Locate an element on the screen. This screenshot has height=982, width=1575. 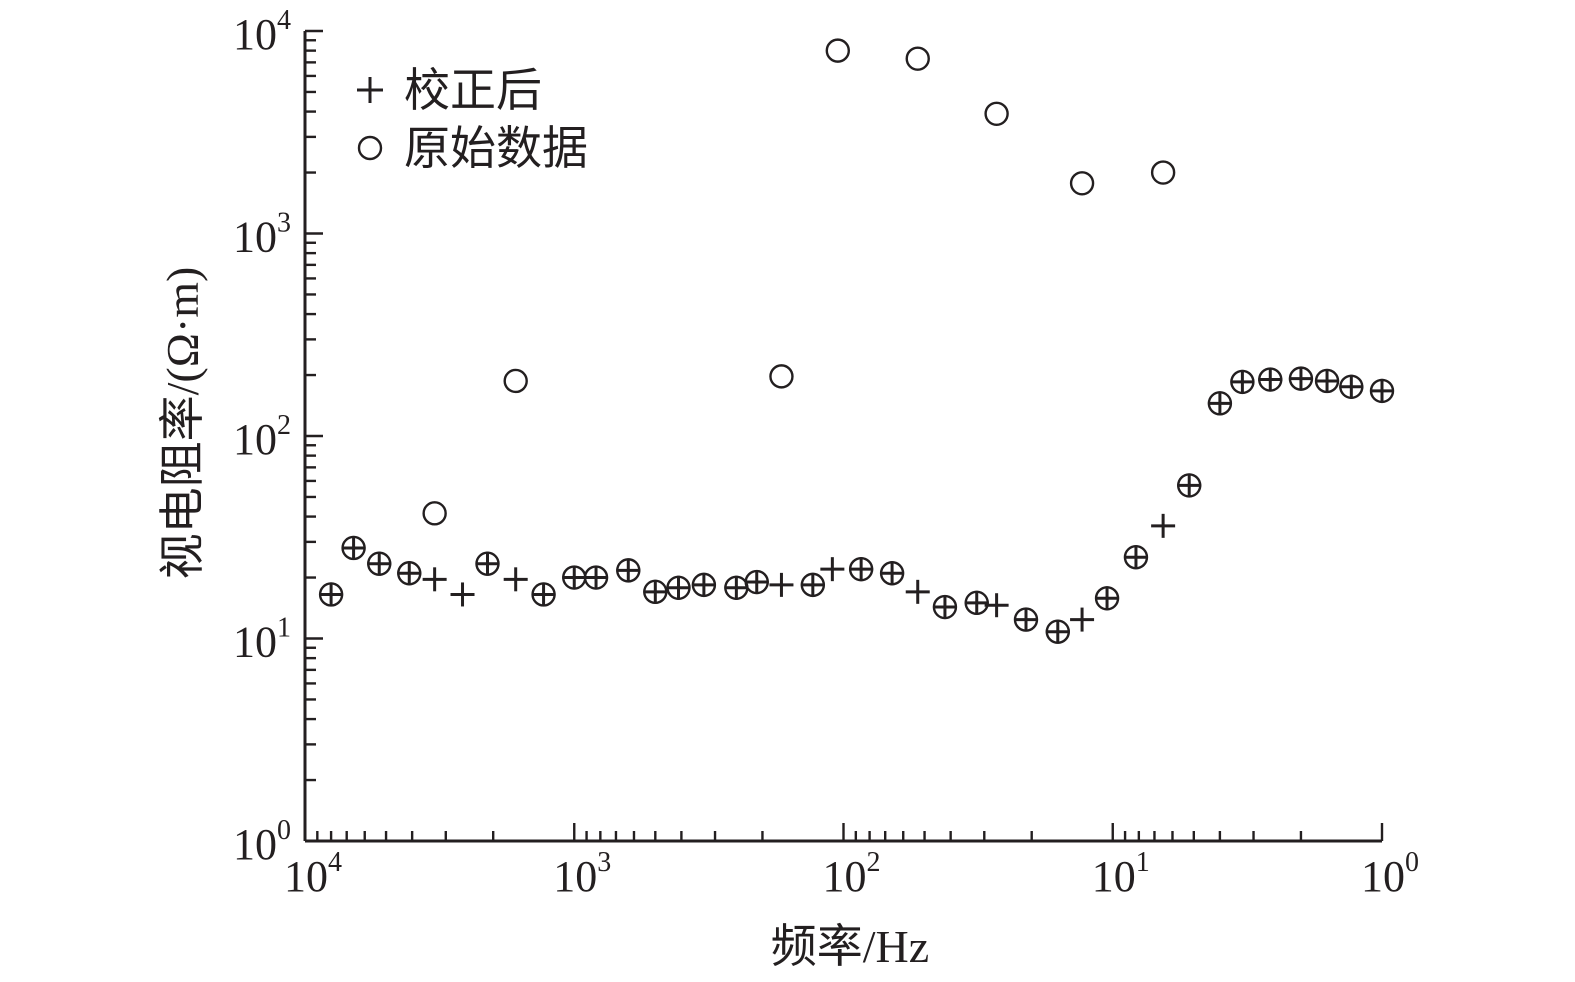
y-tick-label: 10³ is located at coordinates (262, 235).